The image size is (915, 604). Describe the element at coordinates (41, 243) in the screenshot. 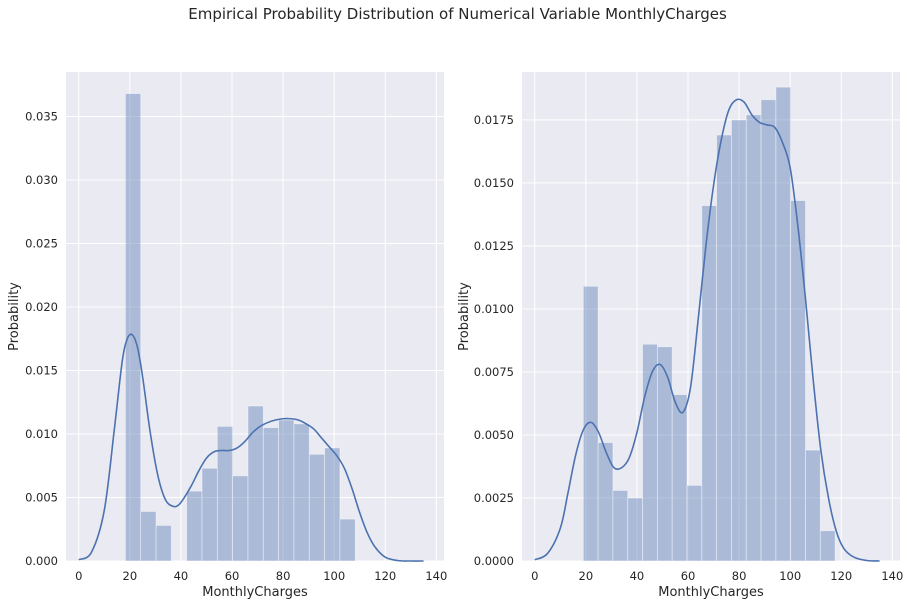

I see `y-tick-label: 0.025` at that location.